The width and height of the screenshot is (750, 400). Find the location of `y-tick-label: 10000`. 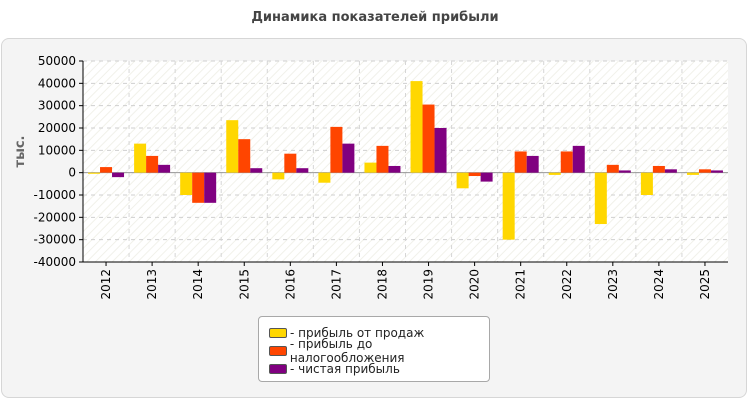

y-tick-label: 10000 is located at coordinates (57, 150).